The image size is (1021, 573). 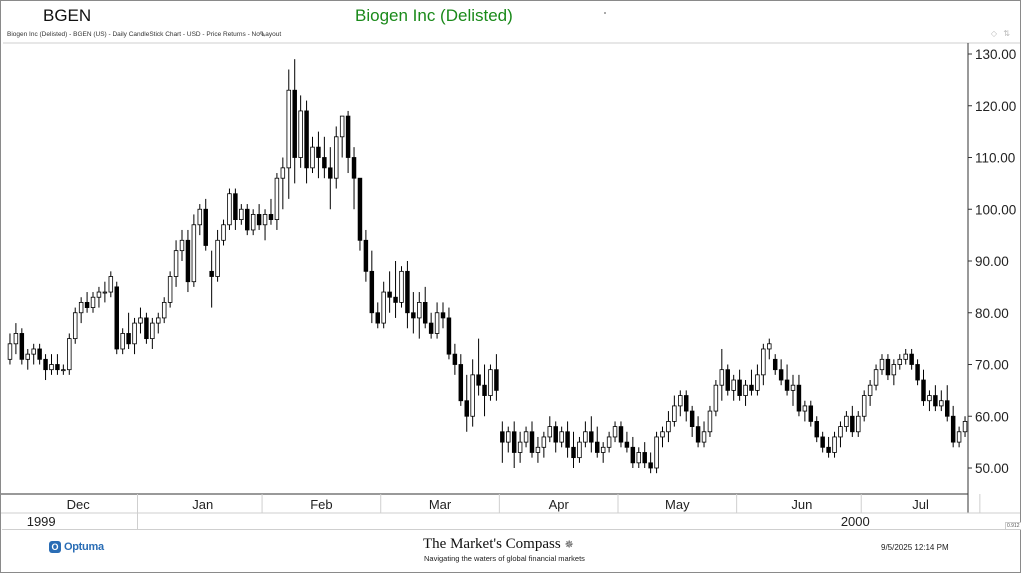 What do you see at coordinates (1001, 33) in the screenshot?
I see `toolbar-icons: ◇ ⇅` at bounding box center [1001, 33].